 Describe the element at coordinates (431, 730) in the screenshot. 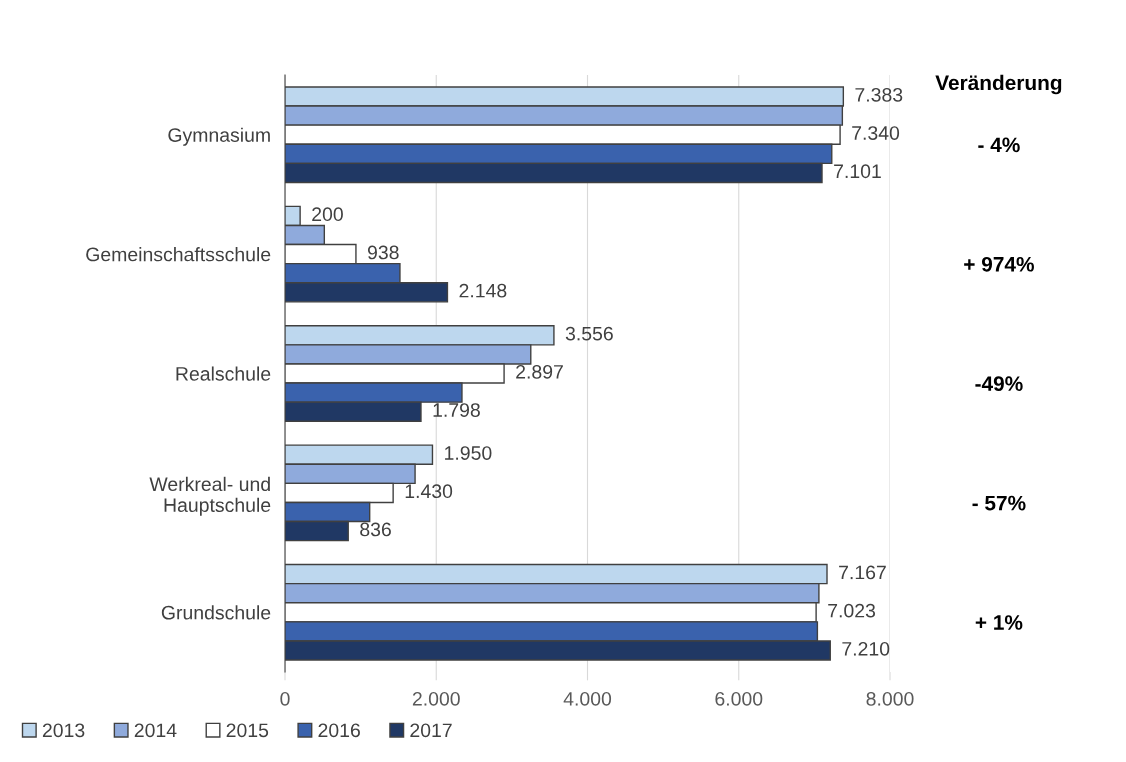

I see `legend-label: 2017` at that location.